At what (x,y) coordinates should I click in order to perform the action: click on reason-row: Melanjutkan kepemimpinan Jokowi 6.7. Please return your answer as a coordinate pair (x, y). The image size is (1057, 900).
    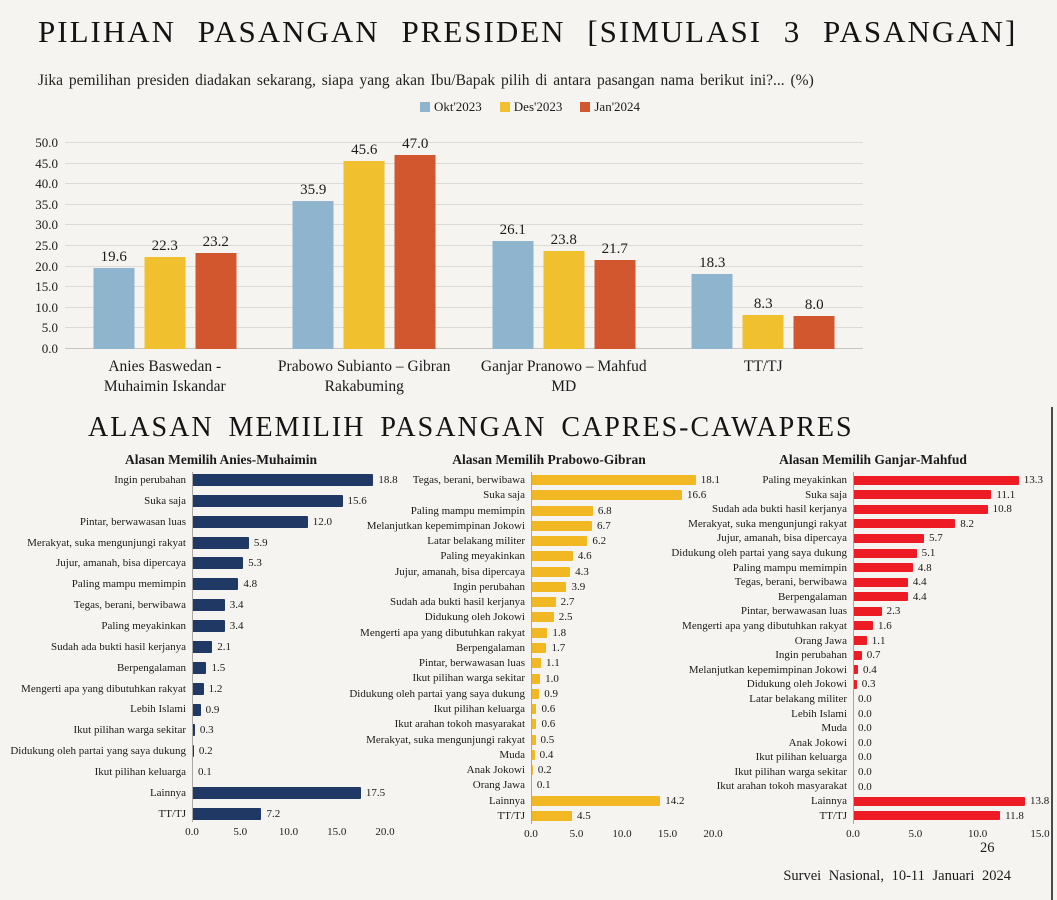
    Looking at the image, I should click on (549, 526).